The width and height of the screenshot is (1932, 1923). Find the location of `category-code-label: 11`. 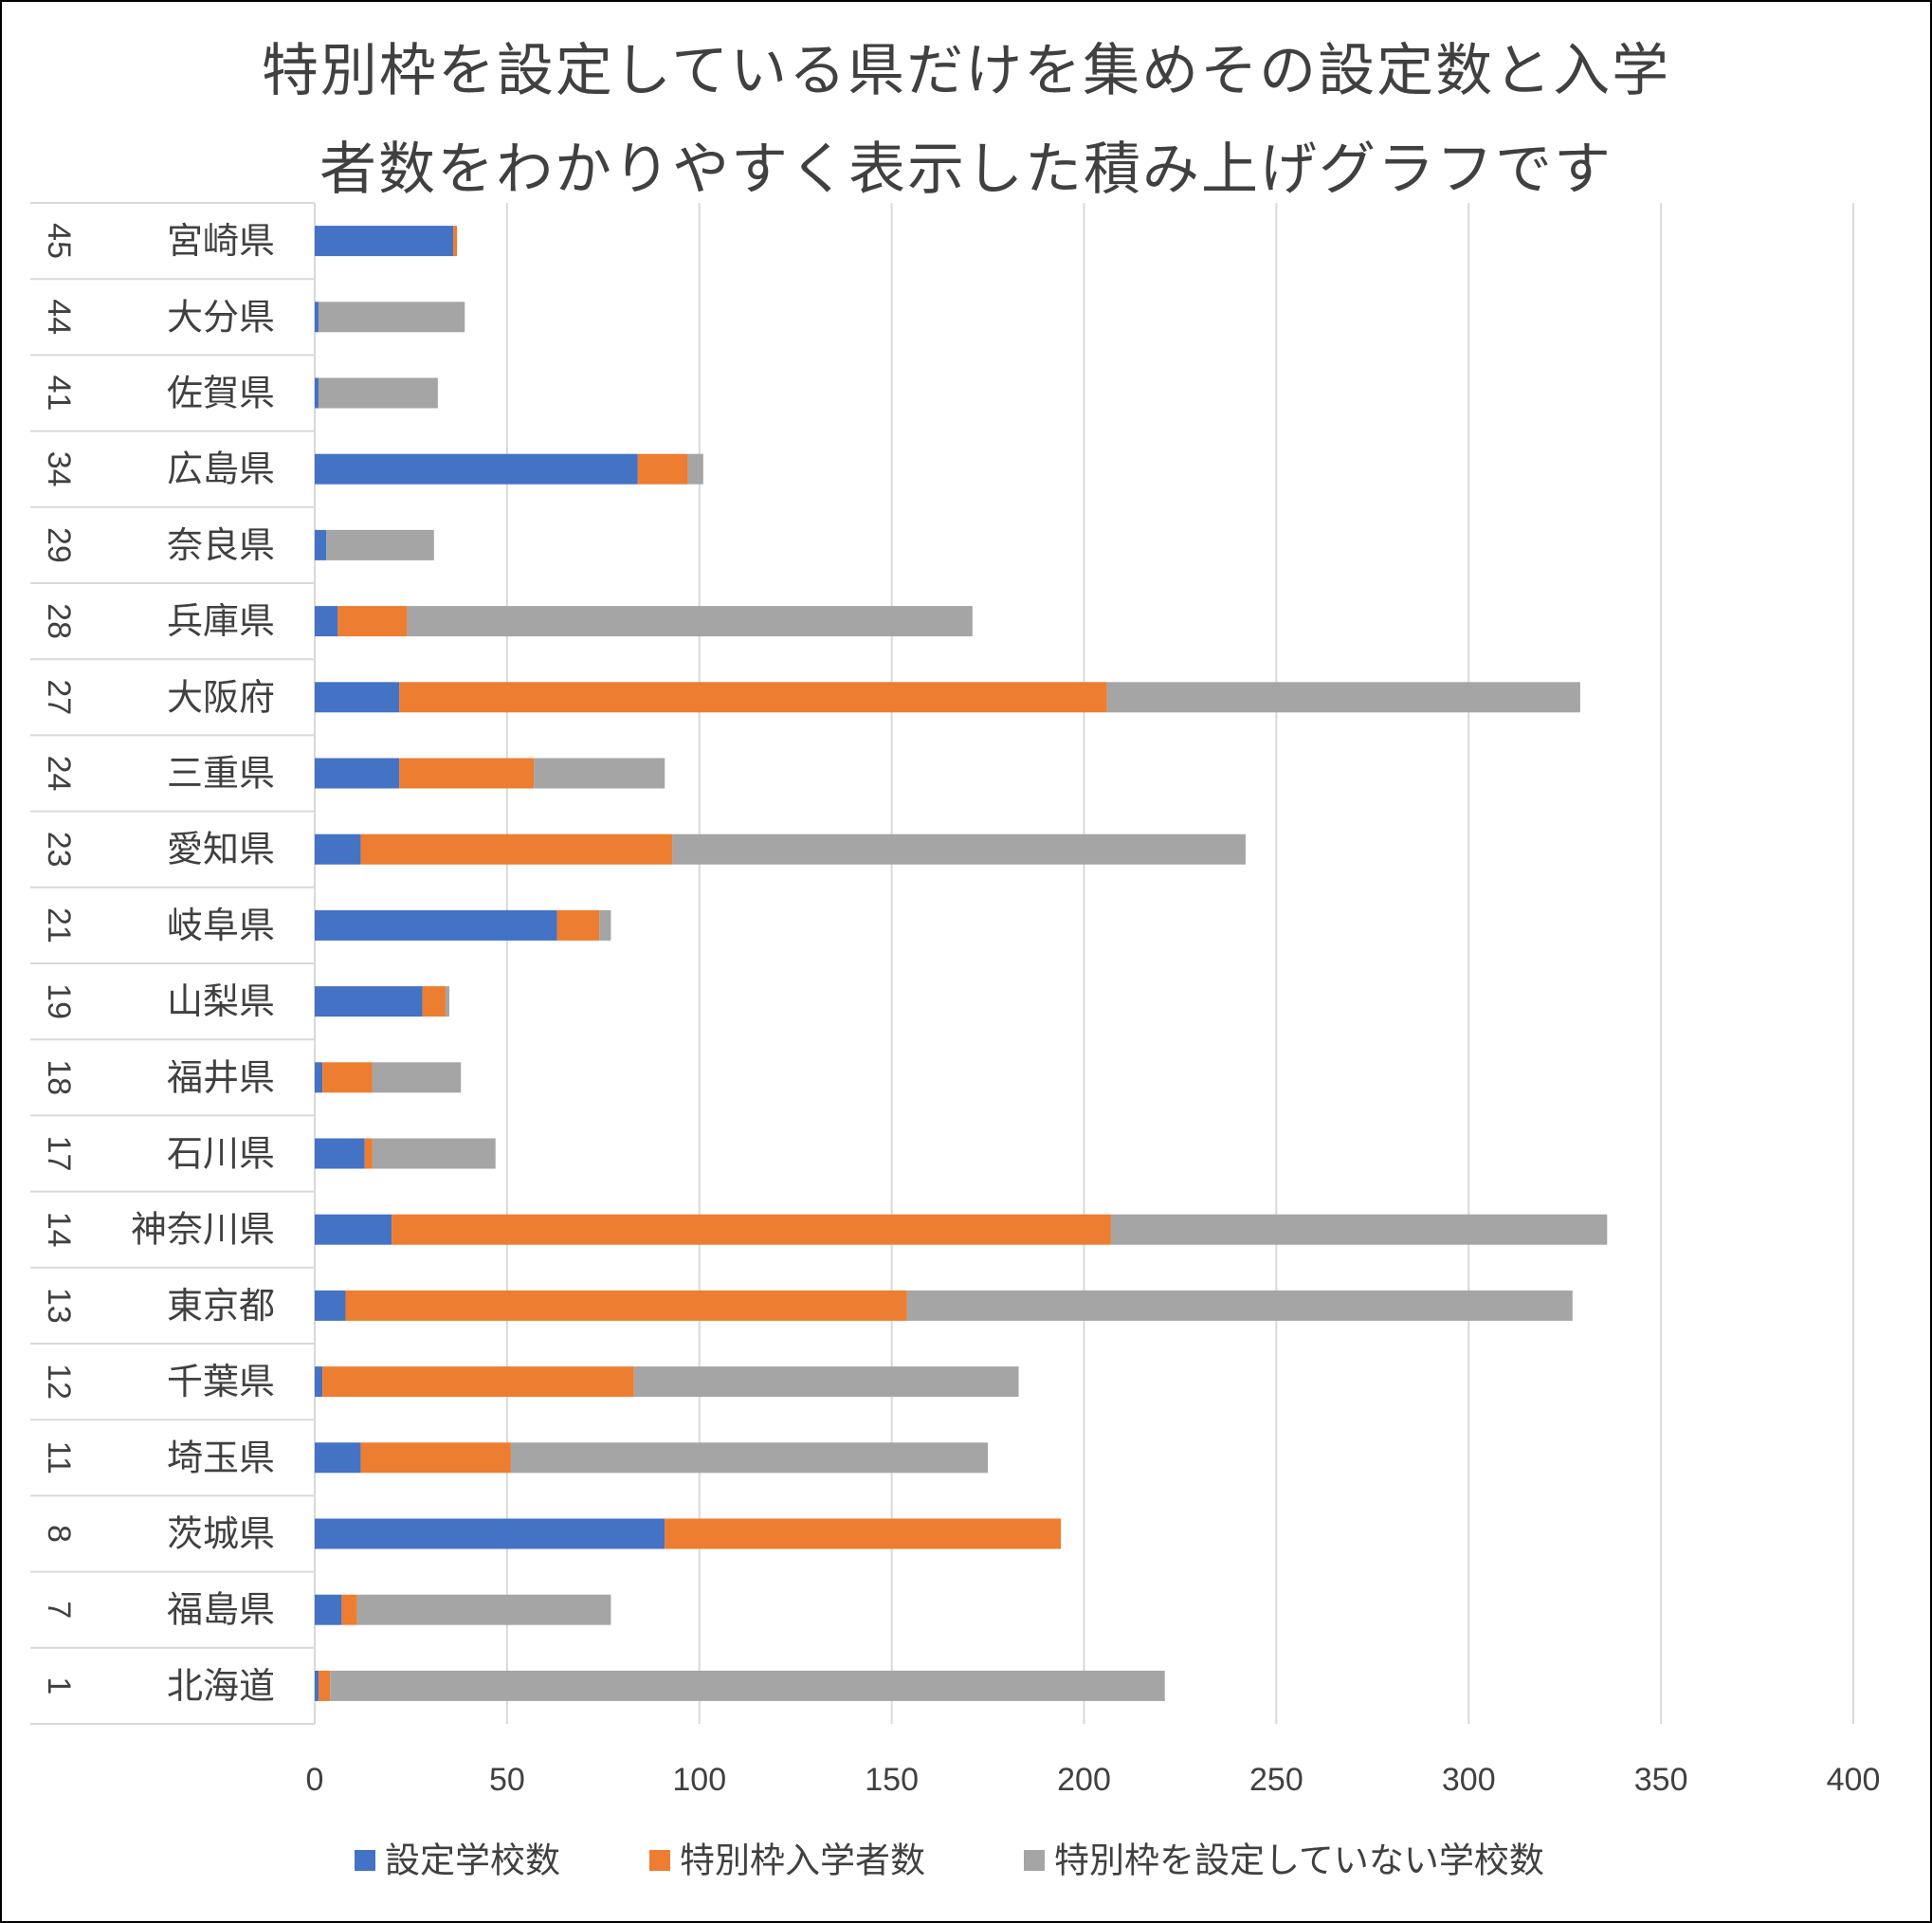

category-code-label: 11 is located at coordinates (59, 1457).